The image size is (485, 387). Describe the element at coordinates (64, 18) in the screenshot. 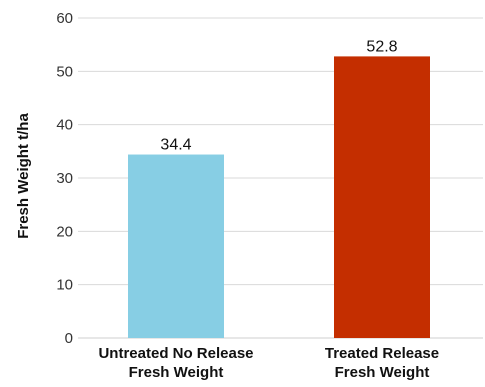

I see `y-tick-label: 60` at that location.